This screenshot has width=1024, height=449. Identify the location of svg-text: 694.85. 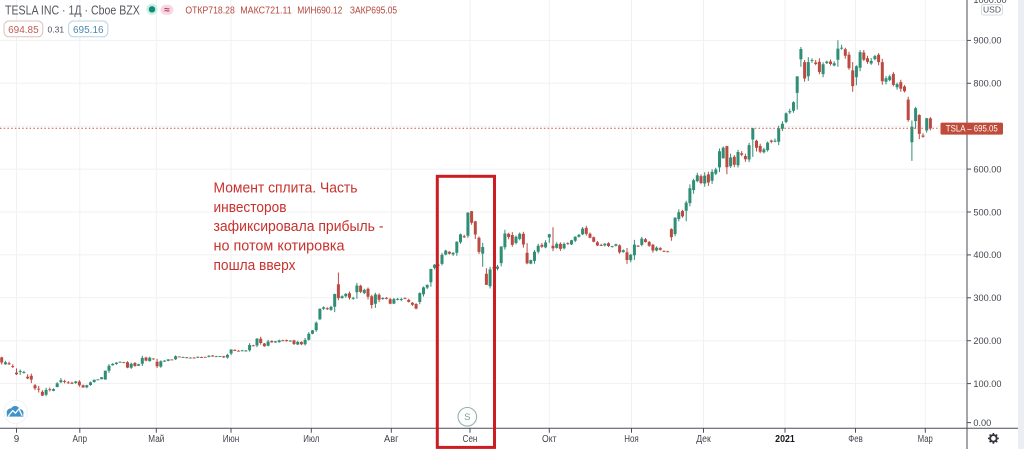
(23, 30).